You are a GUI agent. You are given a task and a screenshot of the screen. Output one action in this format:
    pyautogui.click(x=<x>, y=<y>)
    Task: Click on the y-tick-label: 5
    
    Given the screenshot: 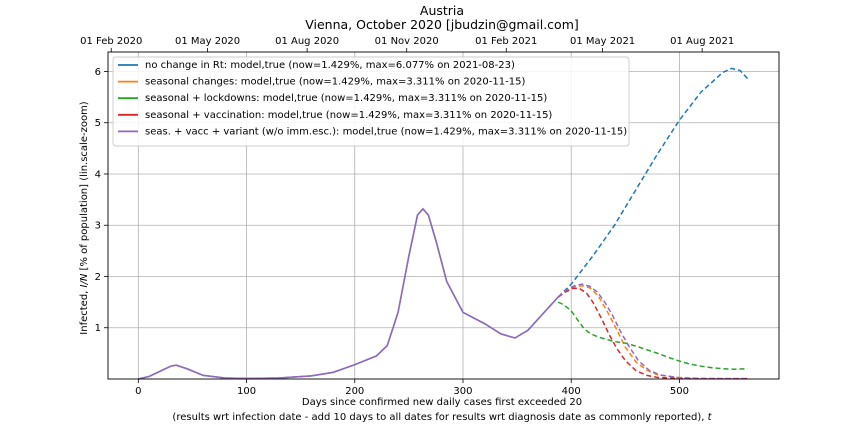 What is the action you would take?
    pyautogui.click(x=98, y=123)
    